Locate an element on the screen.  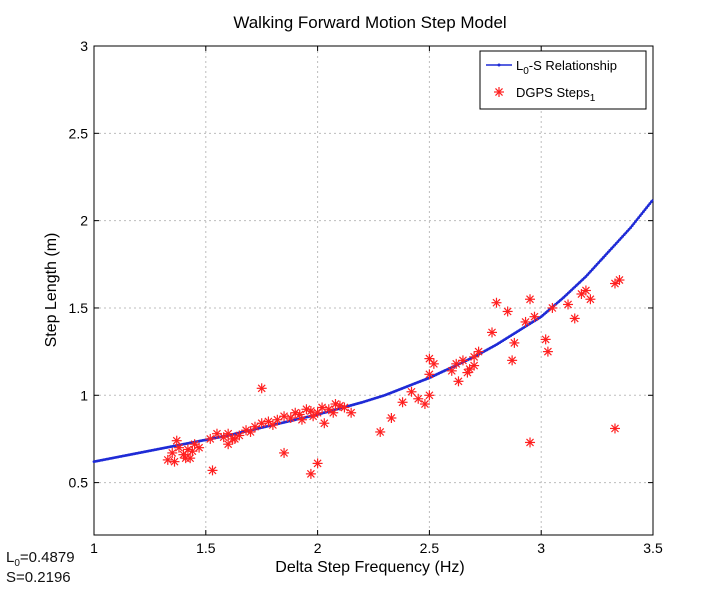
chart-title: Walking Forward Motion Step Model is located at coordinates (369, 22).